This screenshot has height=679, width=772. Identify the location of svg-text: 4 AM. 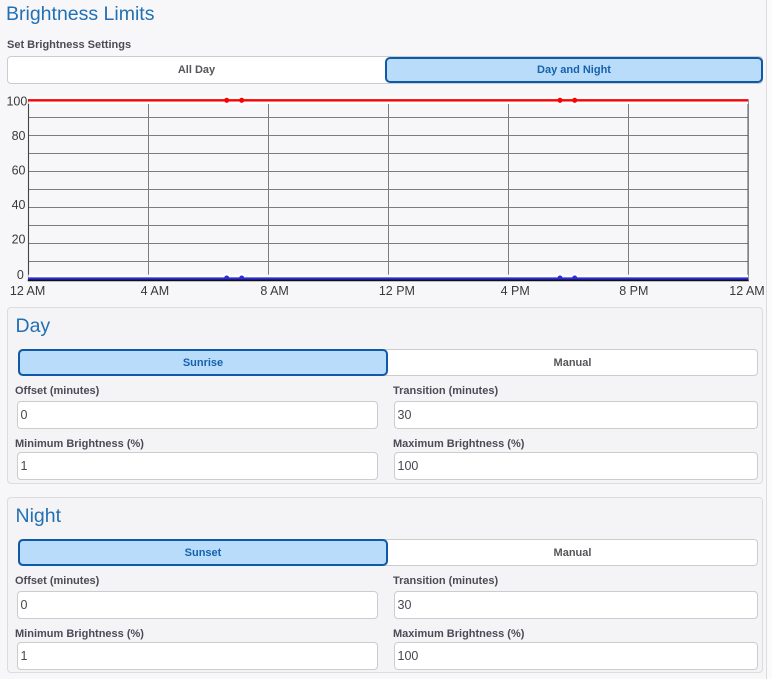
(155, 291).